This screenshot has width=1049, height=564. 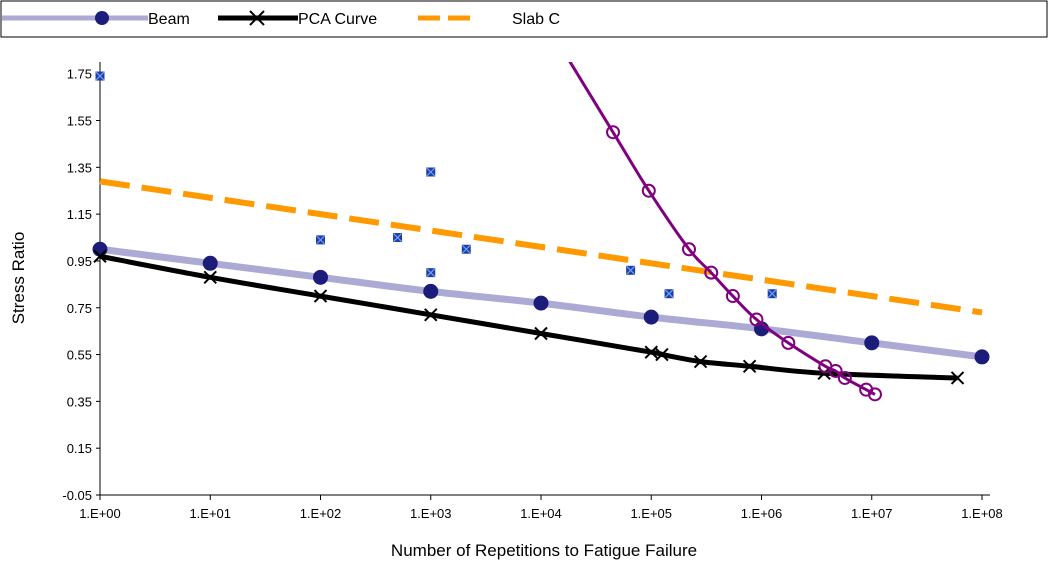 I want to click on y-tick-label: 0.15, so click(x=79, y=448).